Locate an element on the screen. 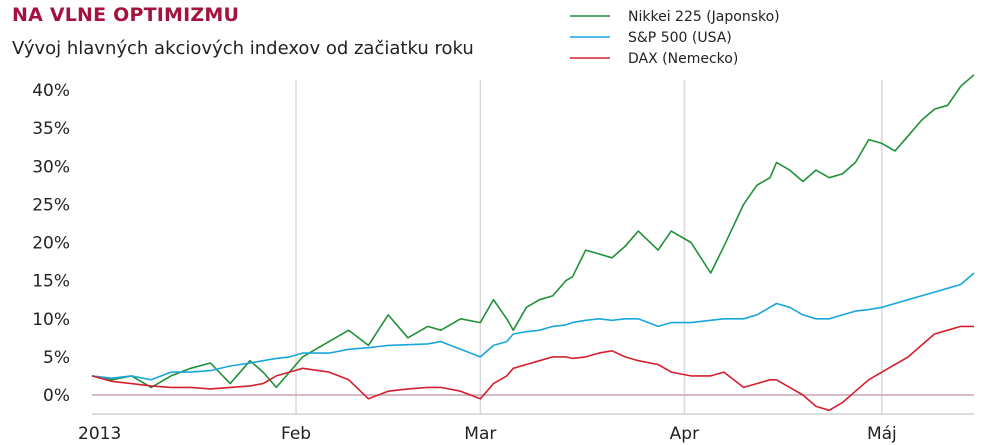 Image resolution: width=1000 pixels, height=445 pixels. y-tick-label: 35% is located at coordinates (51, 129).